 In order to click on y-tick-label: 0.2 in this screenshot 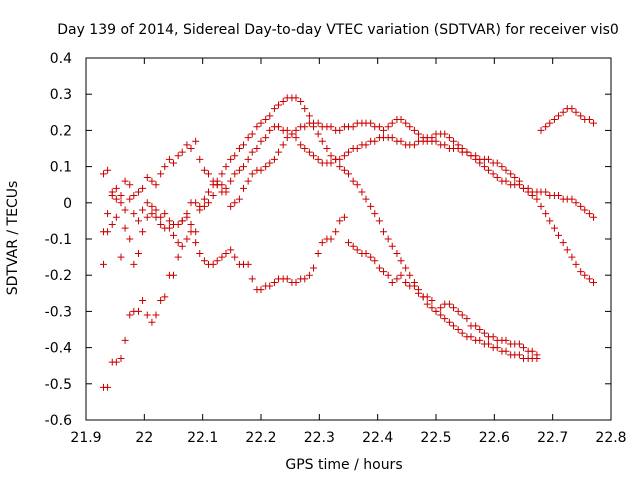, I will do `click(61, 131)`.